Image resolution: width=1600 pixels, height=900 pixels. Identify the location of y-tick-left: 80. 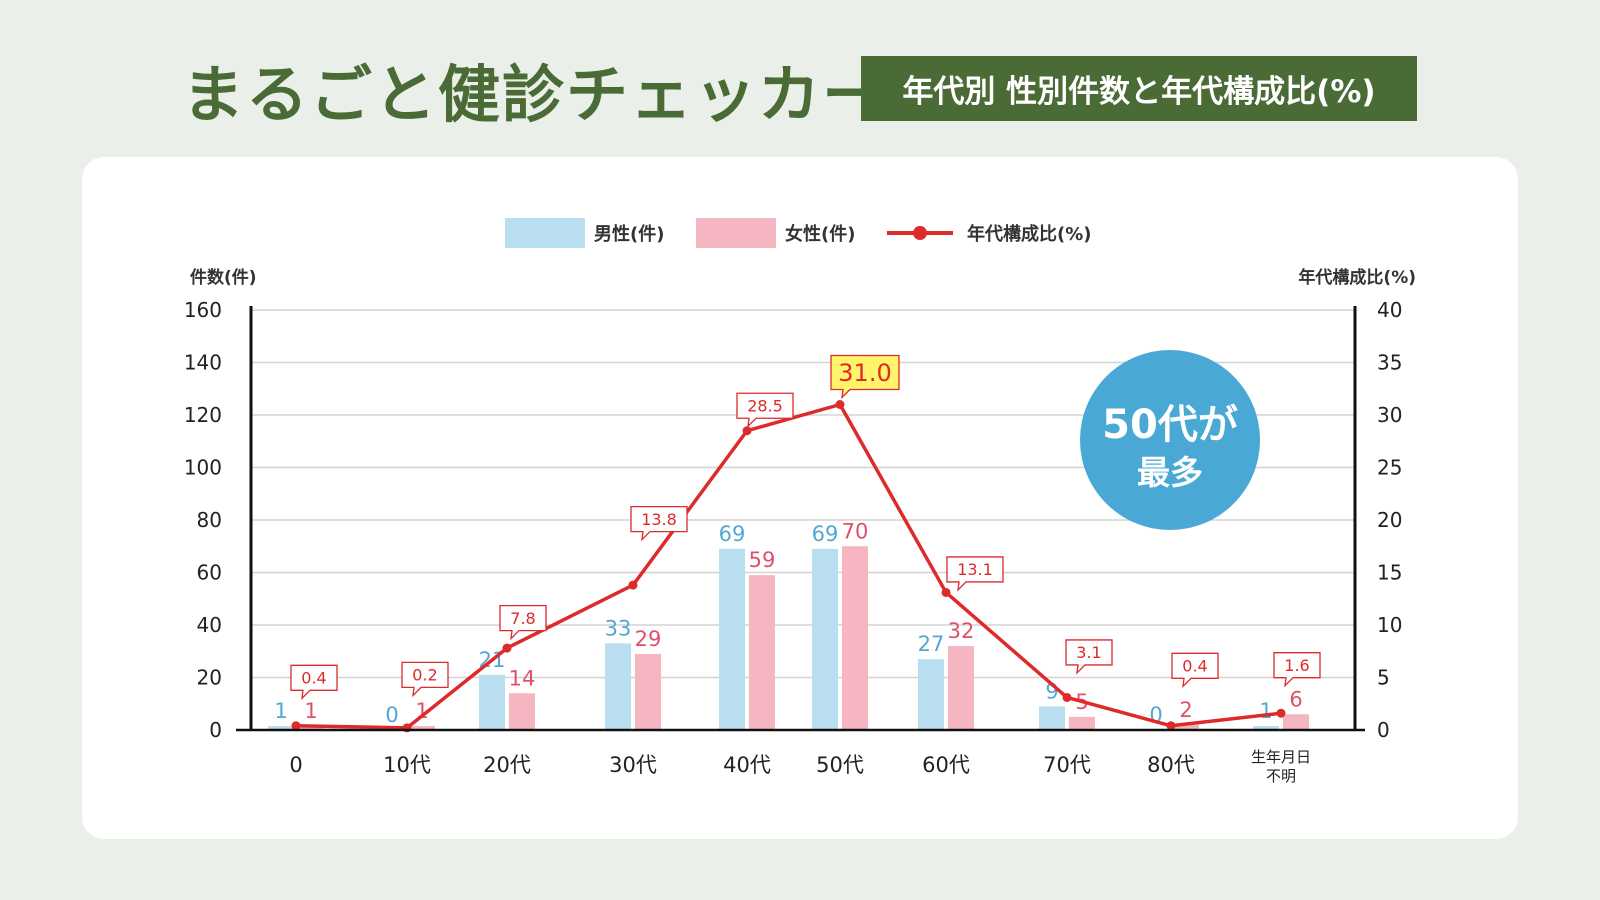
(209, 520).